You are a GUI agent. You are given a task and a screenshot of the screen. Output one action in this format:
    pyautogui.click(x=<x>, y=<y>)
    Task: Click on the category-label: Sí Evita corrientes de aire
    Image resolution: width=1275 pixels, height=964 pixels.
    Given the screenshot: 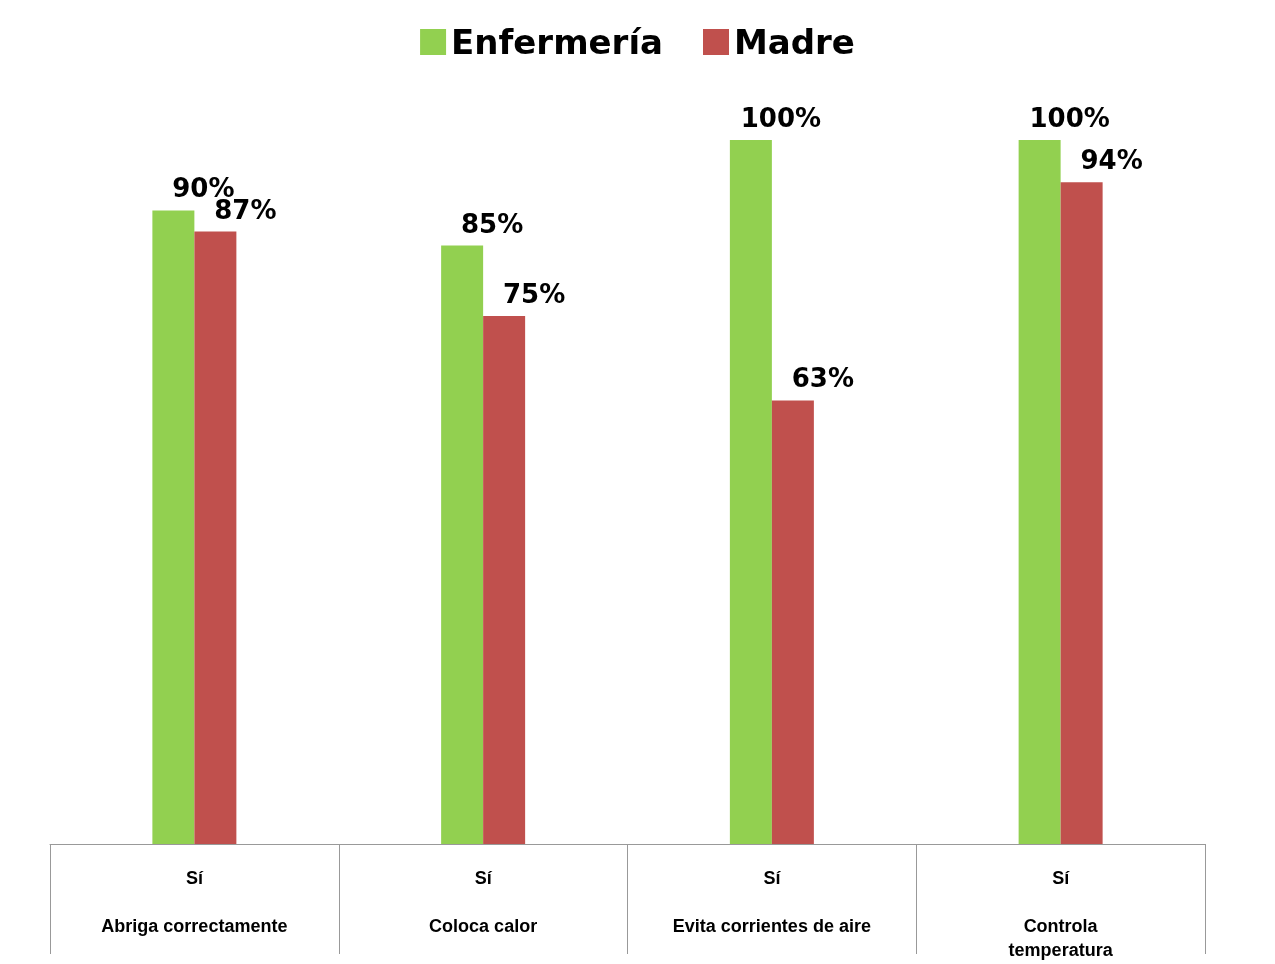 What is the action you would take?
    pyautogui.click(x=771, y=902)
    